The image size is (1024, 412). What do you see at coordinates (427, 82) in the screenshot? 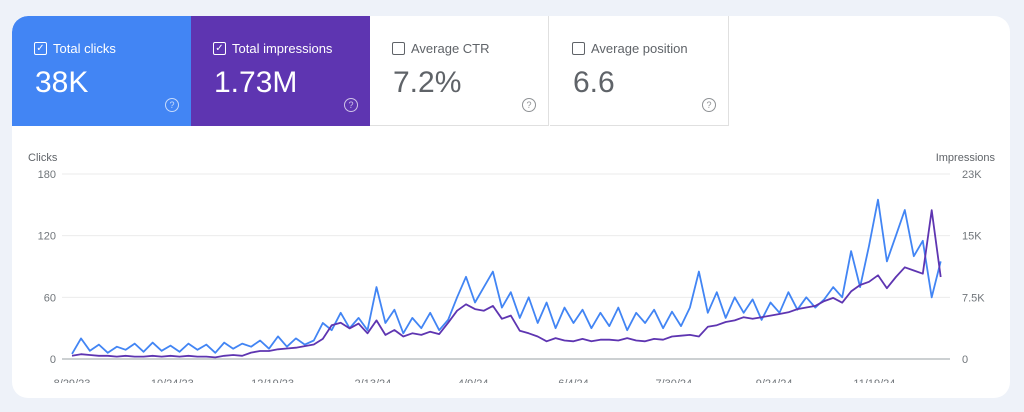
I see `metric-value: 7.2%` at bounding box center [427, 82].